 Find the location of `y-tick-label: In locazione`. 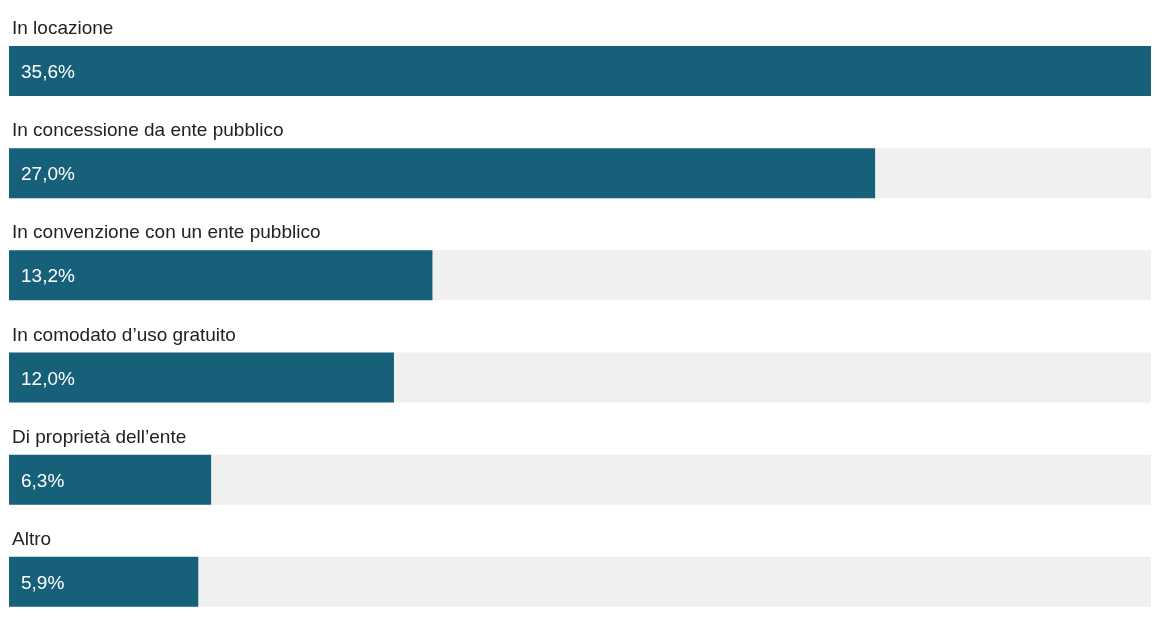

y-tick-label: In locazione is located at coordinates (63, 28).